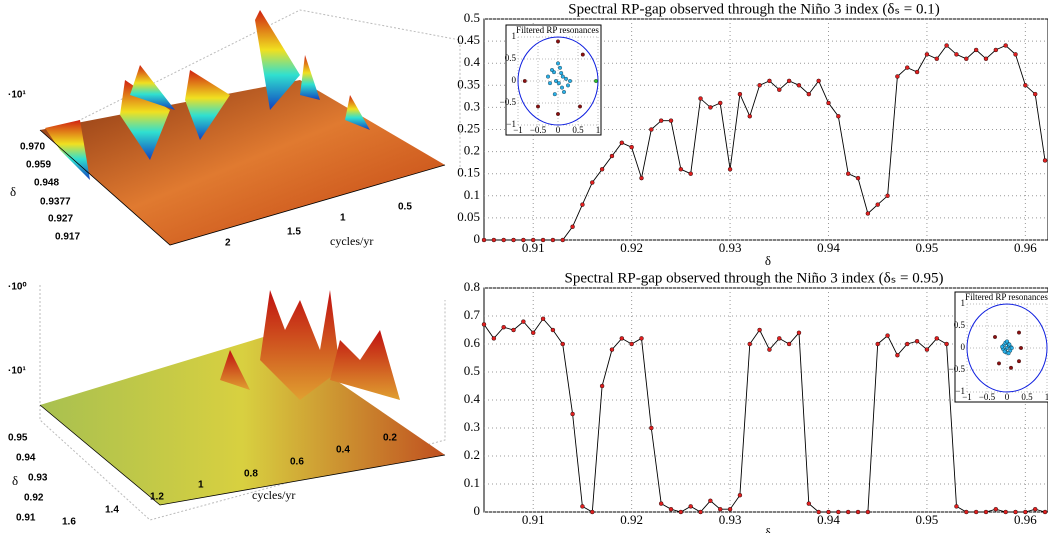 This screenshot has width=1048, height=533. I want to click on y-tick-label: 0.959, so click(38, 165).